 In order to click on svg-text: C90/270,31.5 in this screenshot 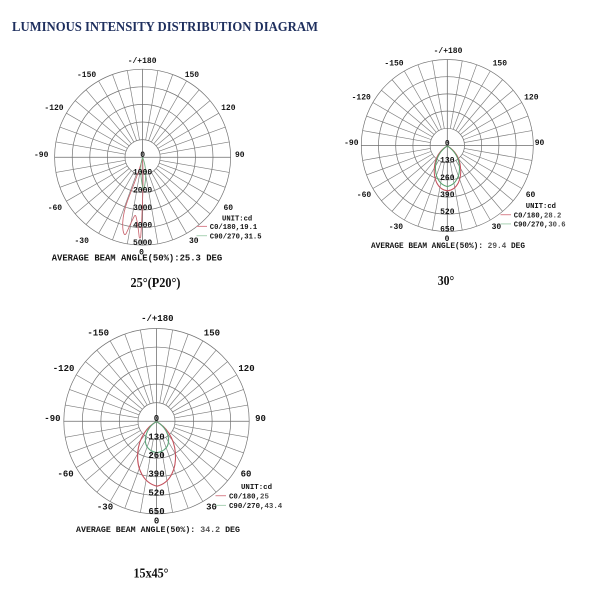, I will do `click(236, 237)`.